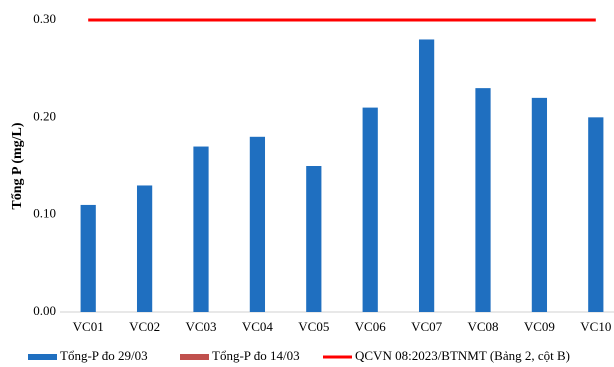 The height and width of the screenshot is (367, 614). Describe the element at coordinates (427, 326) in the screenshot. I see `x-tick-label: VC07` at that location.